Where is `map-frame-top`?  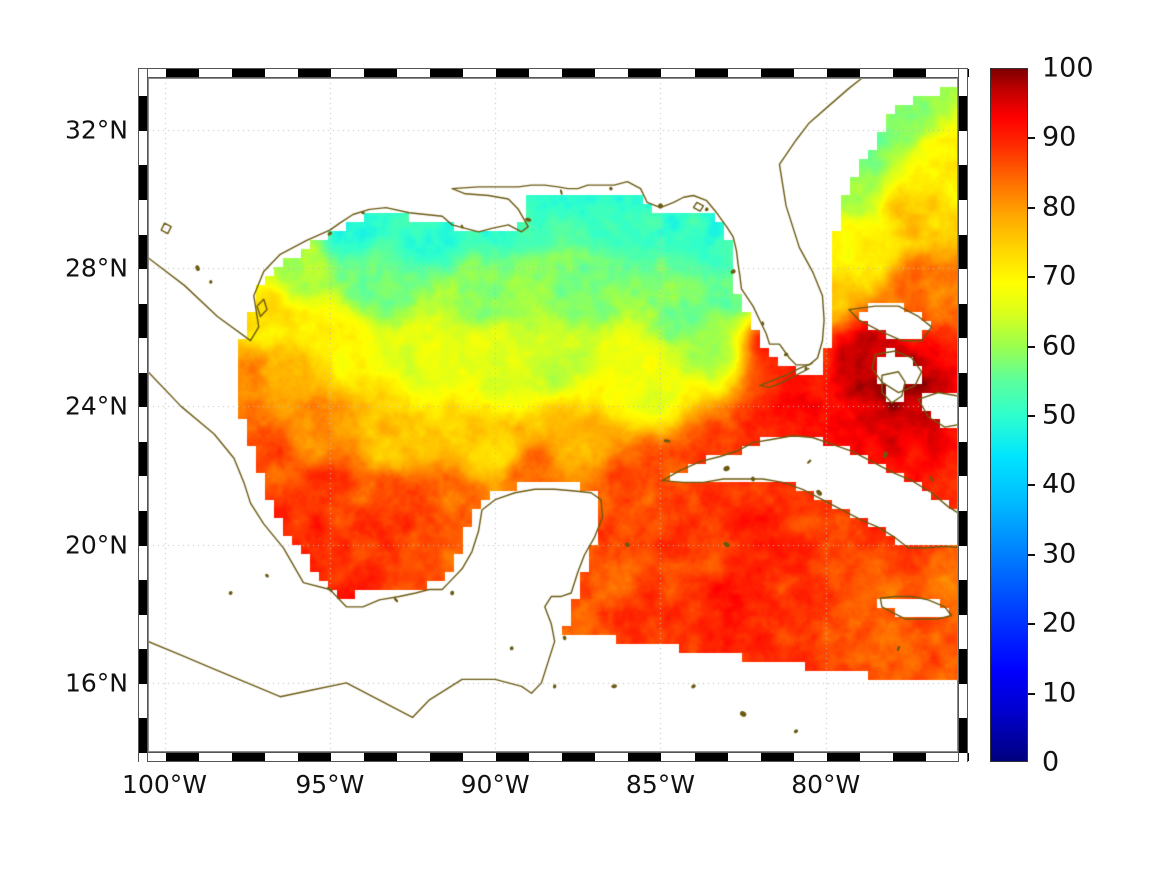 map-frame-top is located at coordinates (553, 73).